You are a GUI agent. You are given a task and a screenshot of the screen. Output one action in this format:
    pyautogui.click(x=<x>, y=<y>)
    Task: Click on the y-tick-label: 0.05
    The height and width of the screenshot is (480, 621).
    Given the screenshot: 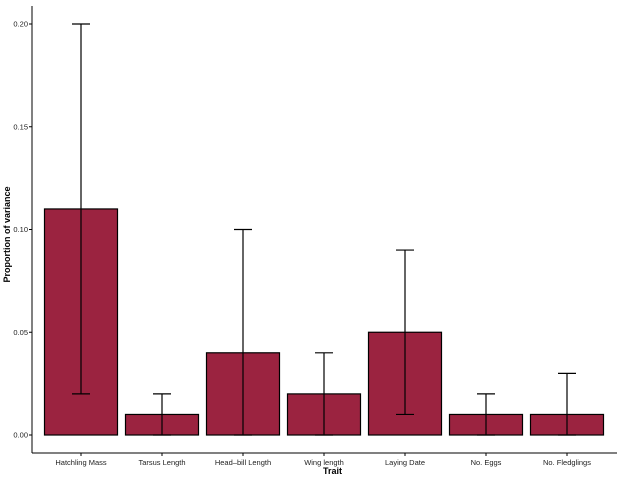 What is the action you would take?
    pyautogui.click(x=20, y=332)
    